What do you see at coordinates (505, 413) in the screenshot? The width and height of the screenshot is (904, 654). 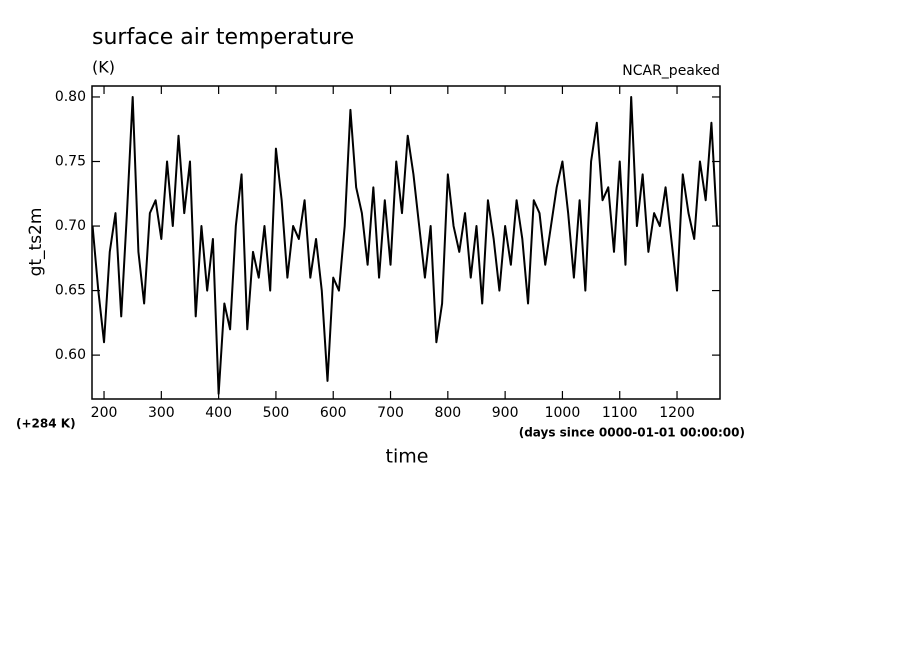 I see `x-tick-label: 900` at bounding box center [505, 413].